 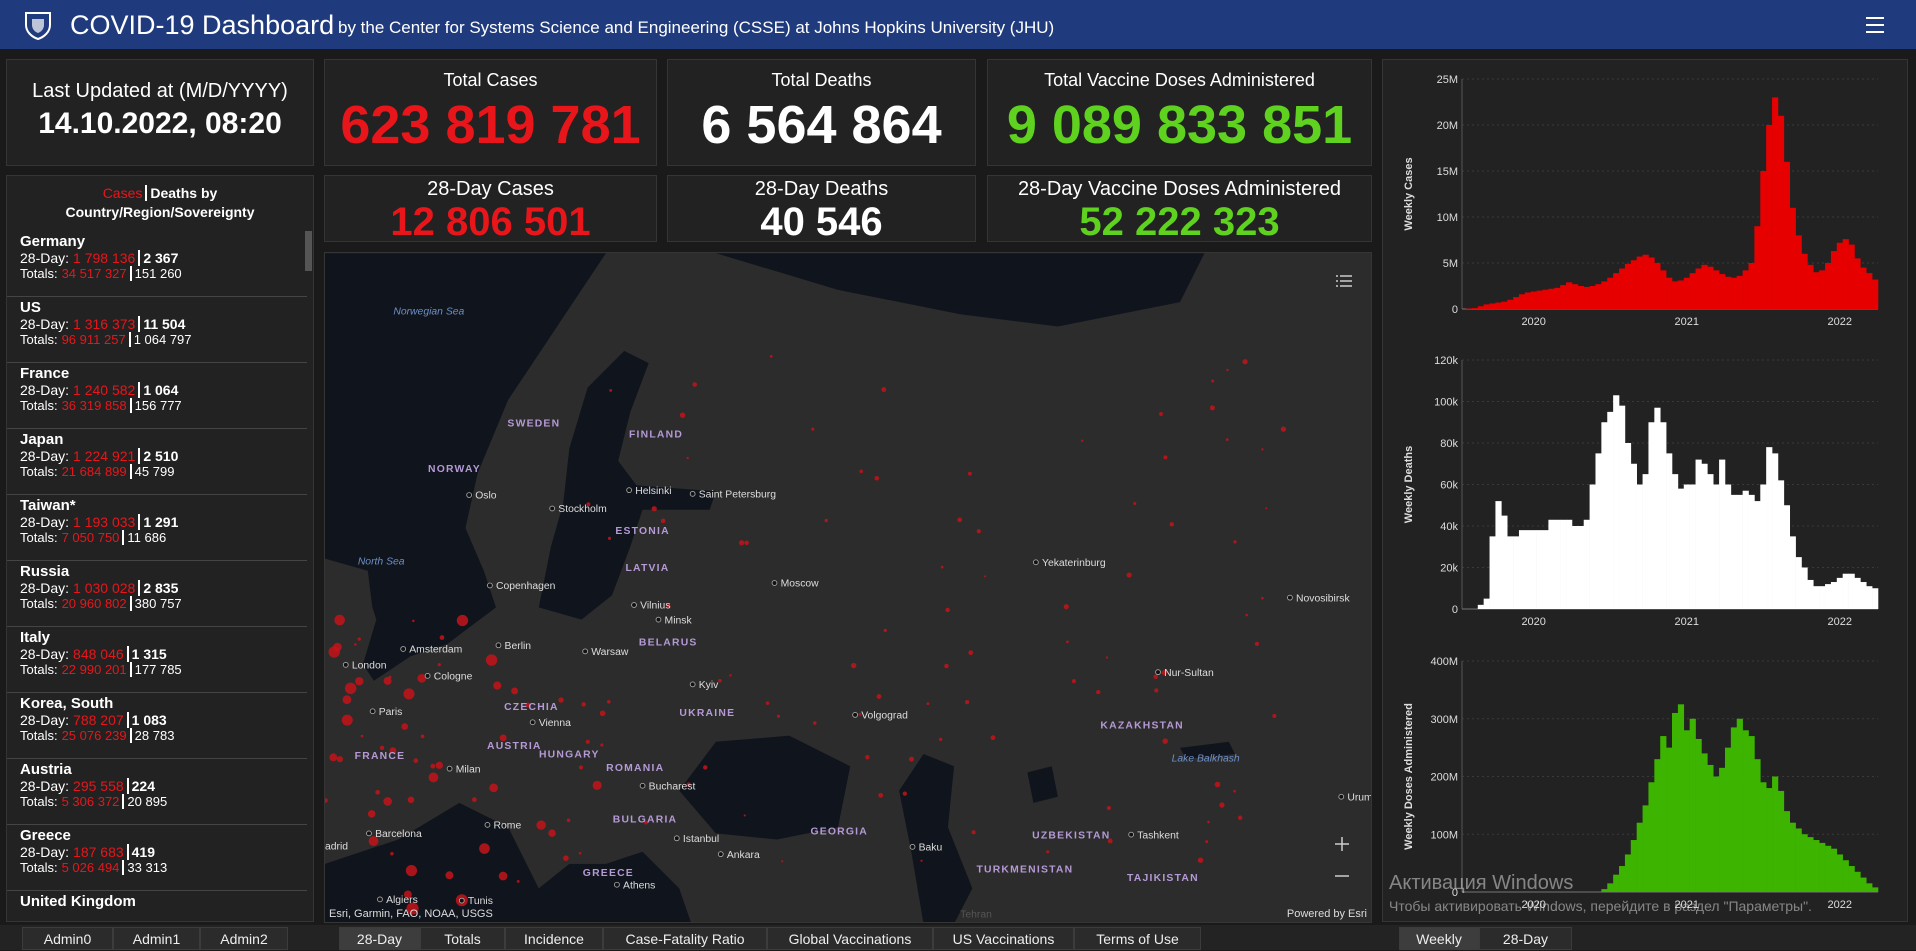 I want to click on tab: Admin1, so click(x=156, y=938).